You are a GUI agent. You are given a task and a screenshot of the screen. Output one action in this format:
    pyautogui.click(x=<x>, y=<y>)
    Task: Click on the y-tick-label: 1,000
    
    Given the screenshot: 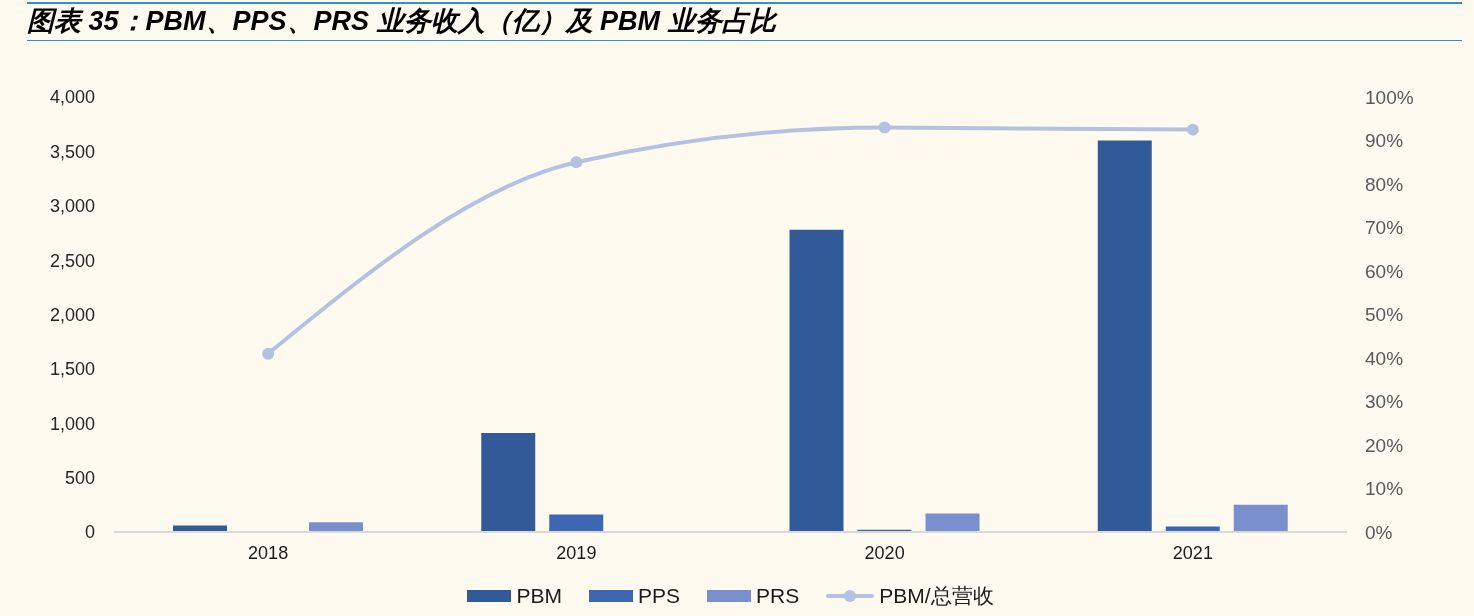 What is the action you would take?
    pyautogui.click(x=72, y=423)
    